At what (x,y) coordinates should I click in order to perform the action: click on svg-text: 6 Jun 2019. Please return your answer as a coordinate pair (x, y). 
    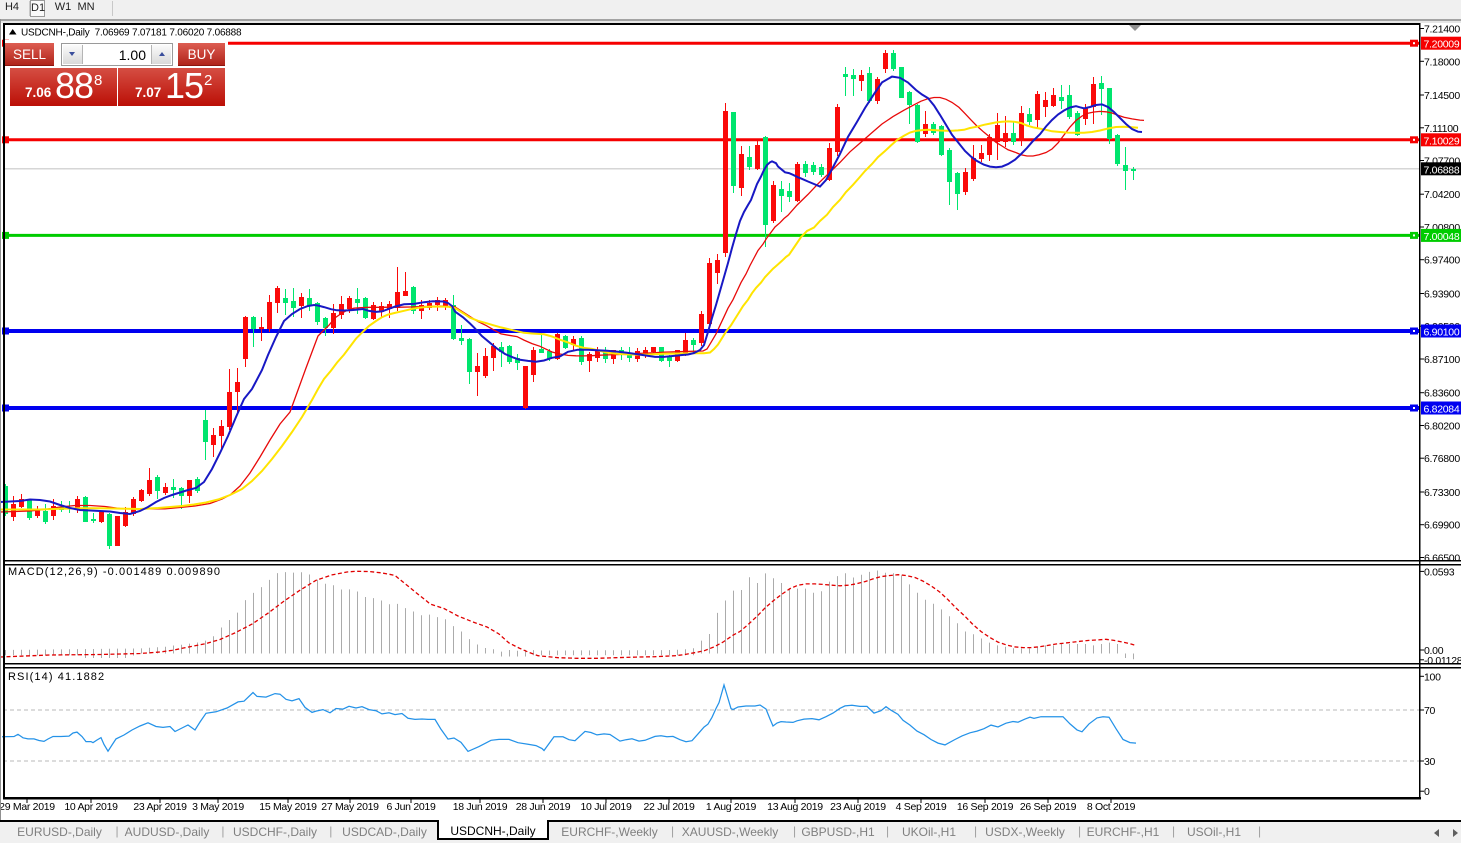
    Looking at the image, I should click on (411, 807).